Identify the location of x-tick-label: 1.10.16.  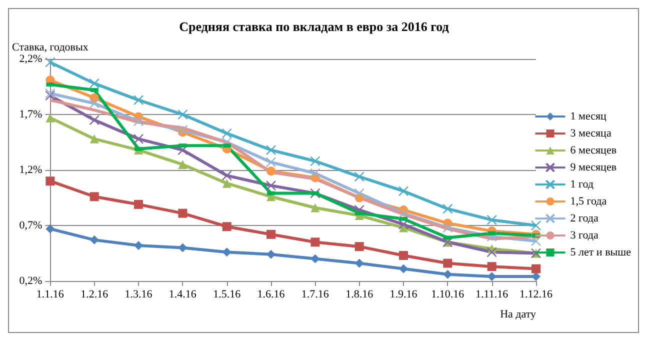
(448, 294).